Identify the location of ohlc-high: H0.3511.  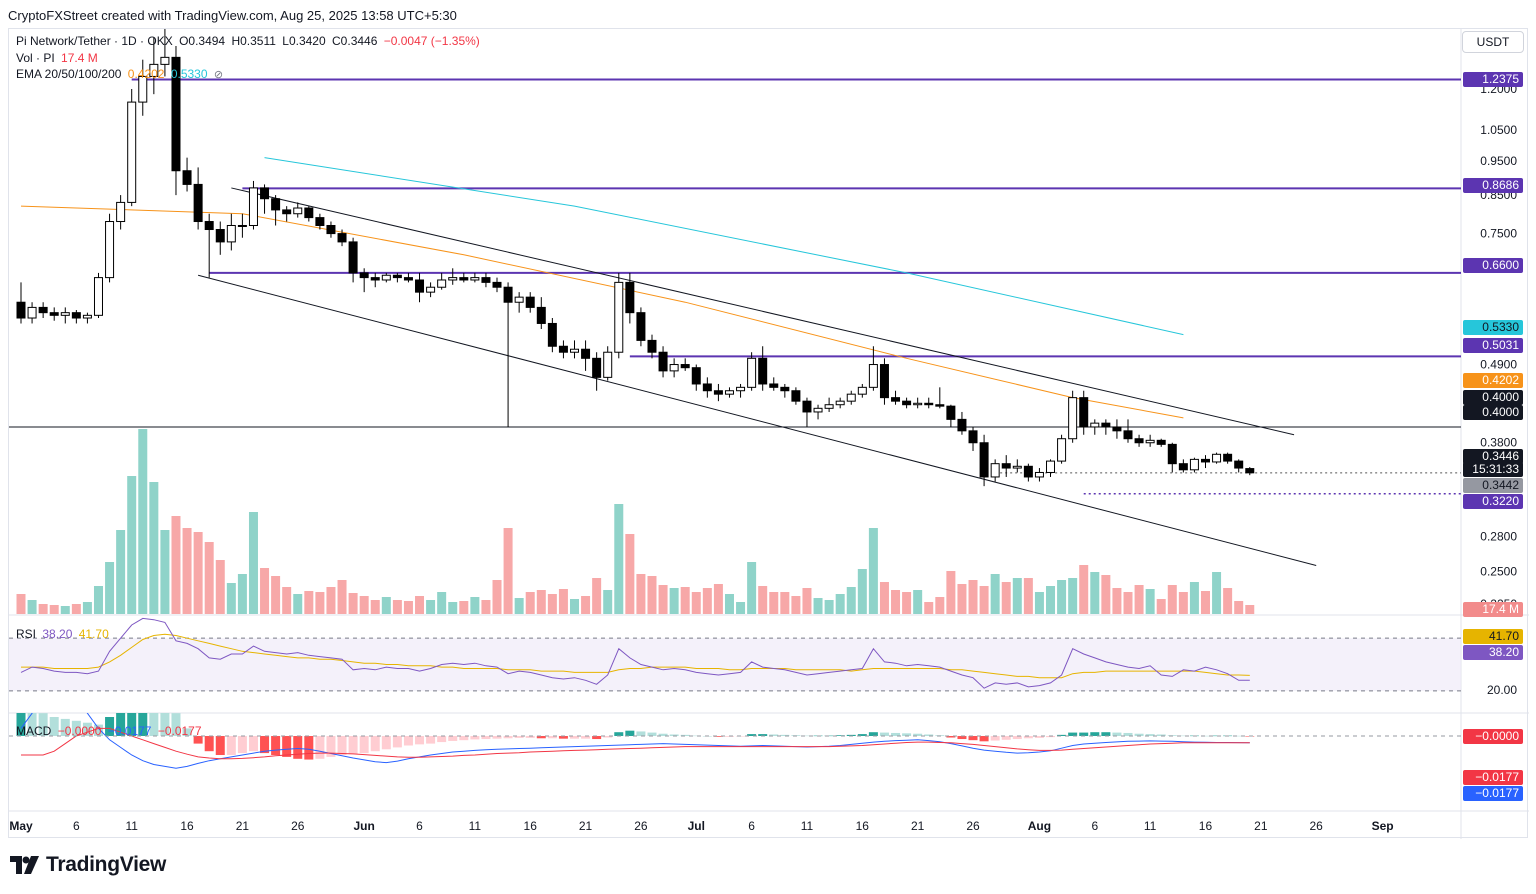
(253, 41).